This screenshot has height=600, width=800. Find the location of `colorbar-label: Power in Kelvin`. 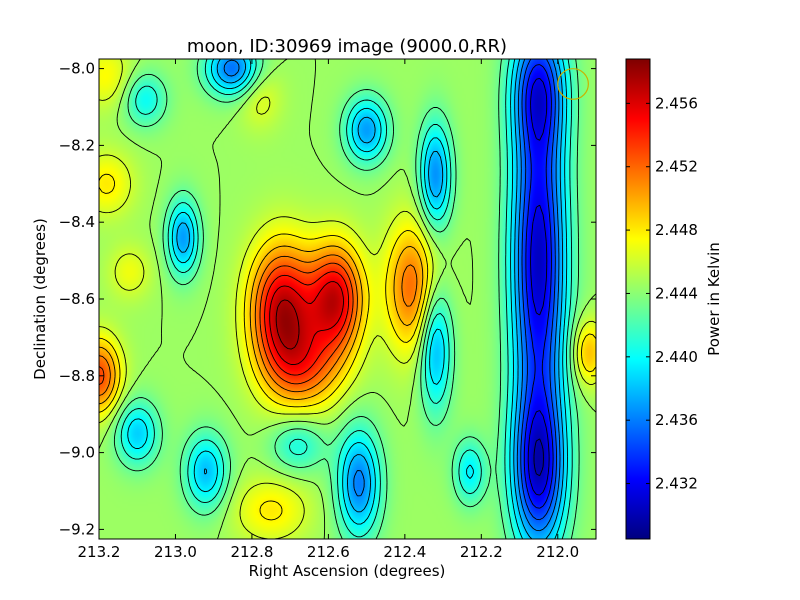

colorbar-label: Power in Kelvin is located at coordinates (714, 299).